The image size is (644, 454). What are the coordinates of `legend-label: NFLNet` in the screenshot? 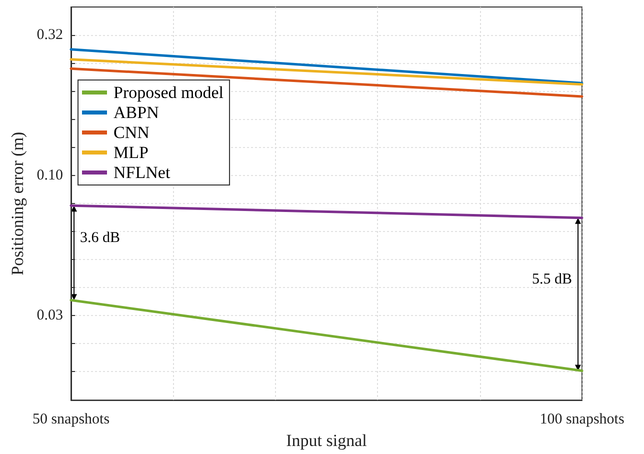 It's located at (142, 172).